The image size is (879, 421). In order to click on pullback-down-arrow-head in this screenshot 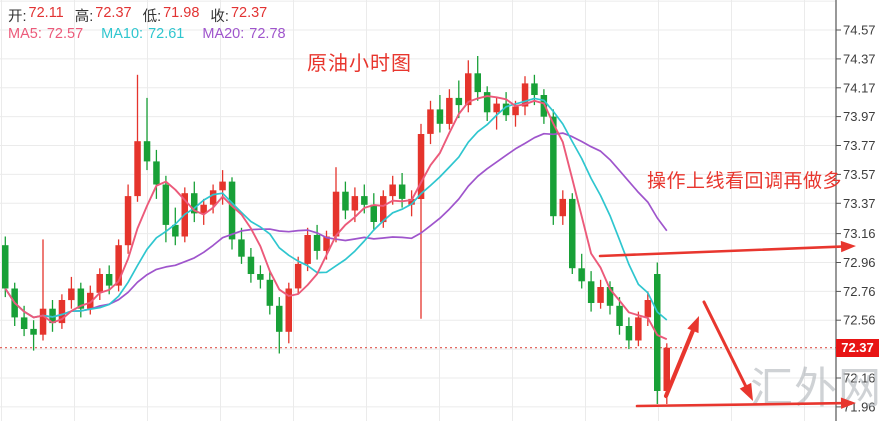, I will do `click(746, 391)`.